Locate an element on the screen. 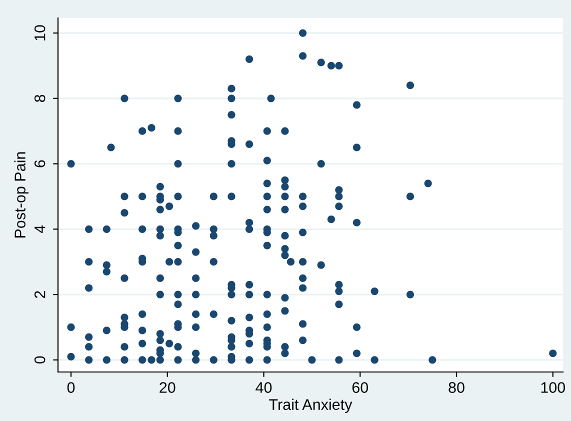 Image resolution: width=571 pixels, height=421 pixels. y-tick-label: 4 is located at coordinates (40, 229).